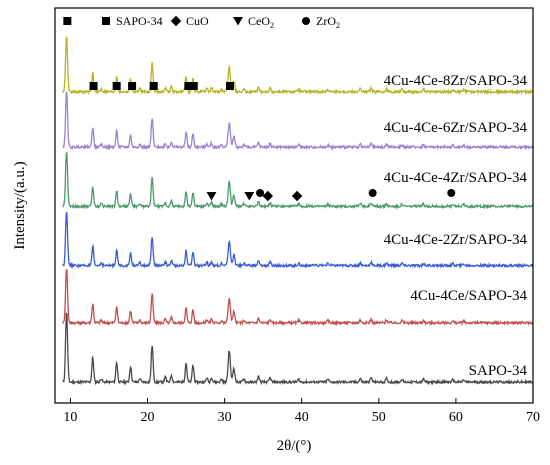  I want to click on legend-symbol-square, so click(106, 21).